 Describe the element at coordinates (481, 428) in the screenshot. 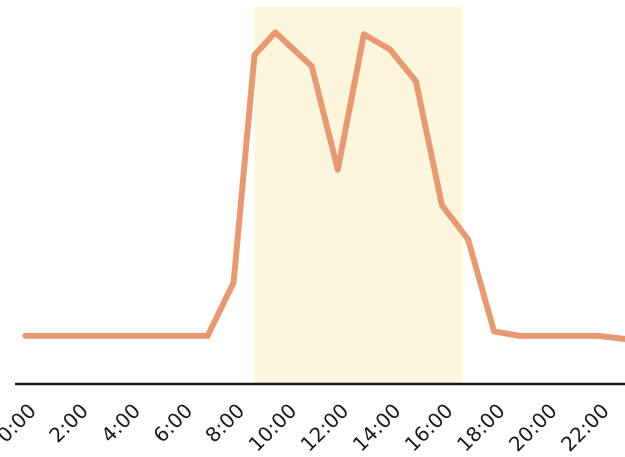

I see `x-tick-label: 18:00` at that location.